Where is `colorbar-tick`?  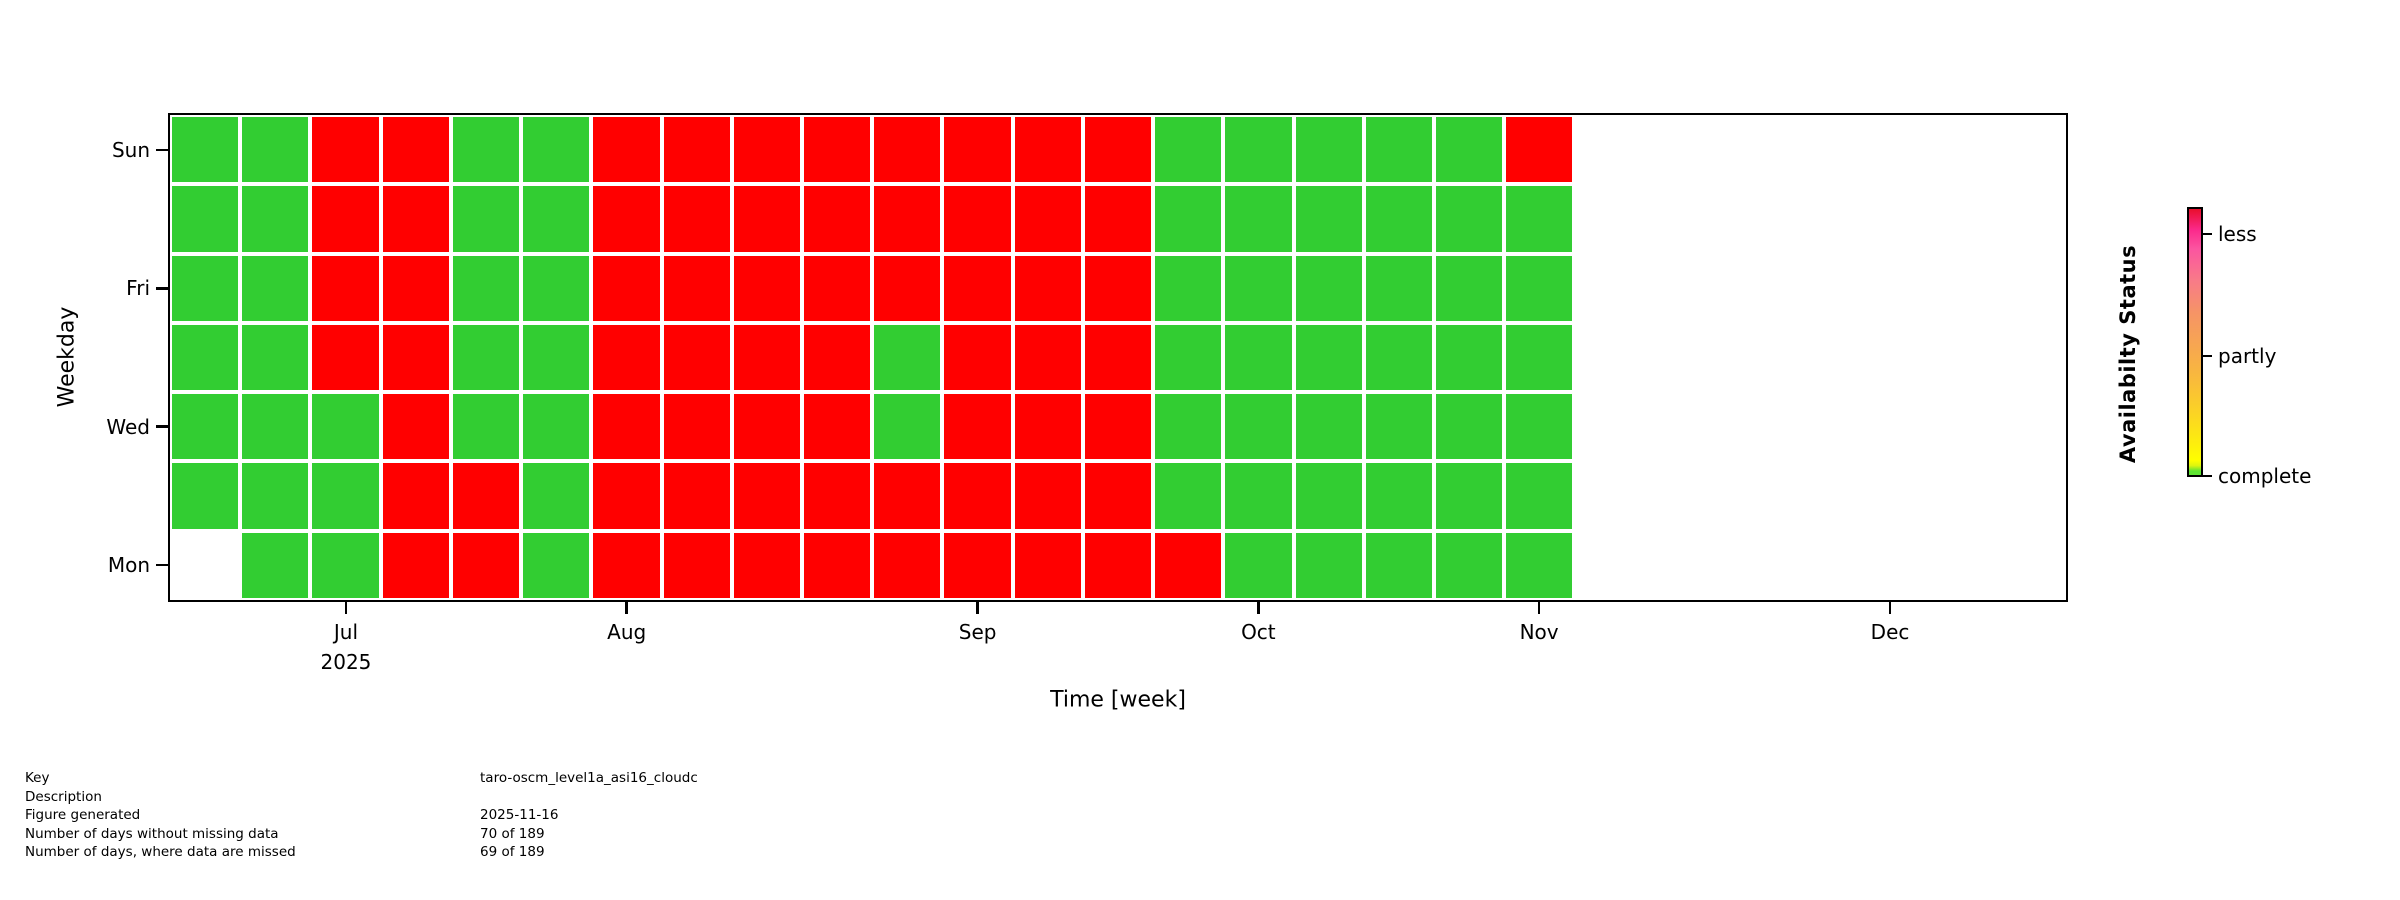
colorbar-tick is located at coordinates (2207, 475).